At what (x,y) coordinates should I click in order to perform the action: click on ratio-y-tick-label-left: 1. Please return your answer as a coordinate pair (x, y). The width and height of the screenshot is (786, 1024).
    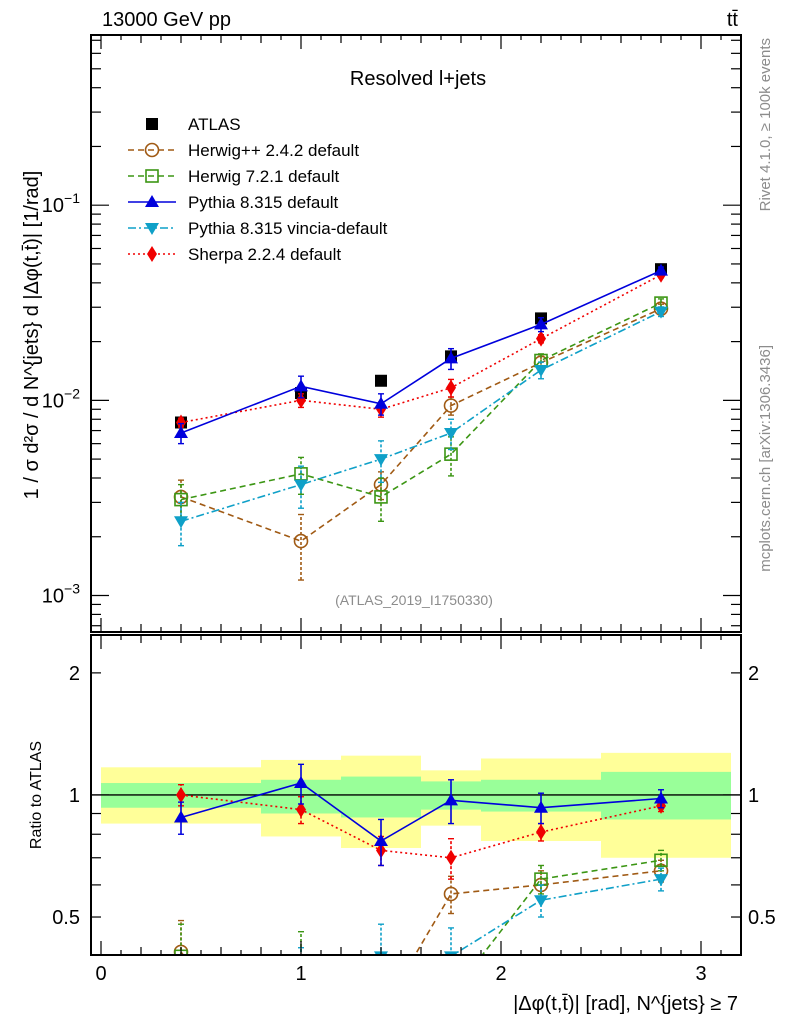
    Looking at the image, I should click on (74, 796).